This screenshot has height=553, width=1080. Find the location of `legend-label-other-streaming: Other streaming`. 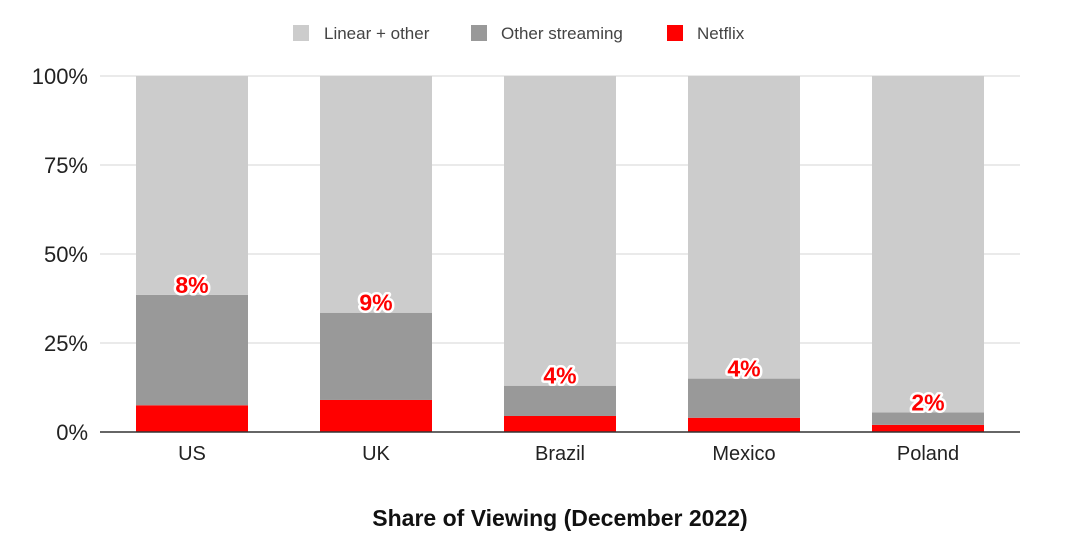

legend-label-other-streaming: Other streaming is located at coordinates (562, 33).